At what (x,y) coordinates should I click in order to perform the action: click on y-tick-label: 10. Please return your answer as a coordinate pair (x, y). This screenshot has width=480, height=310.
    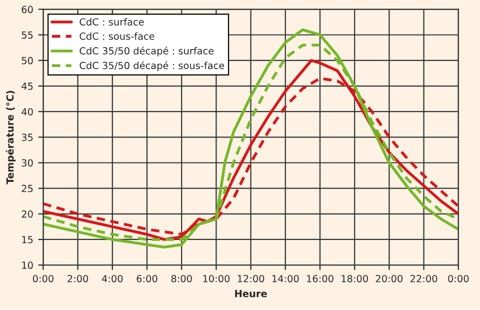
    Looking at the image, I should click on (27, 265).